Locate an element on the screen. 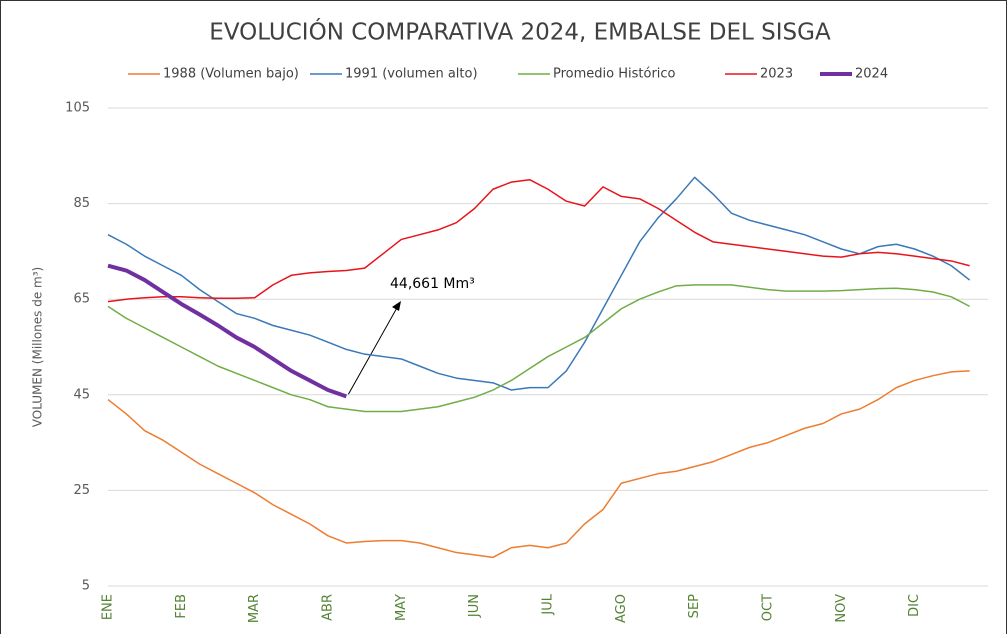 This screenshot has width=1008, height=638. x-tick-label: DIC is located at coordinates (914, 605).